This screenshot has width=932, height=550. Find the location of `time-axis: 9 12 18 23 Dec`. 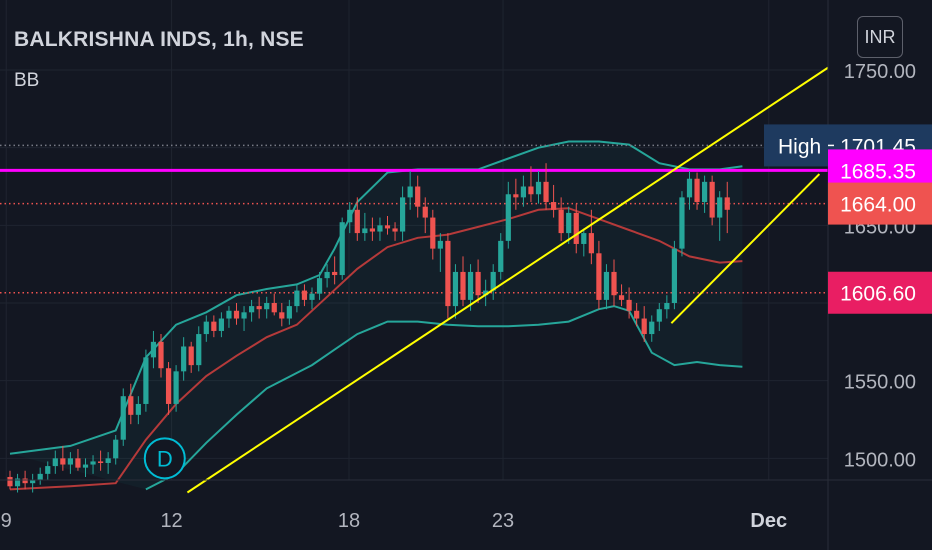

time-axis: 9 12 18 23 Dec is located at coordinates (466, 505).